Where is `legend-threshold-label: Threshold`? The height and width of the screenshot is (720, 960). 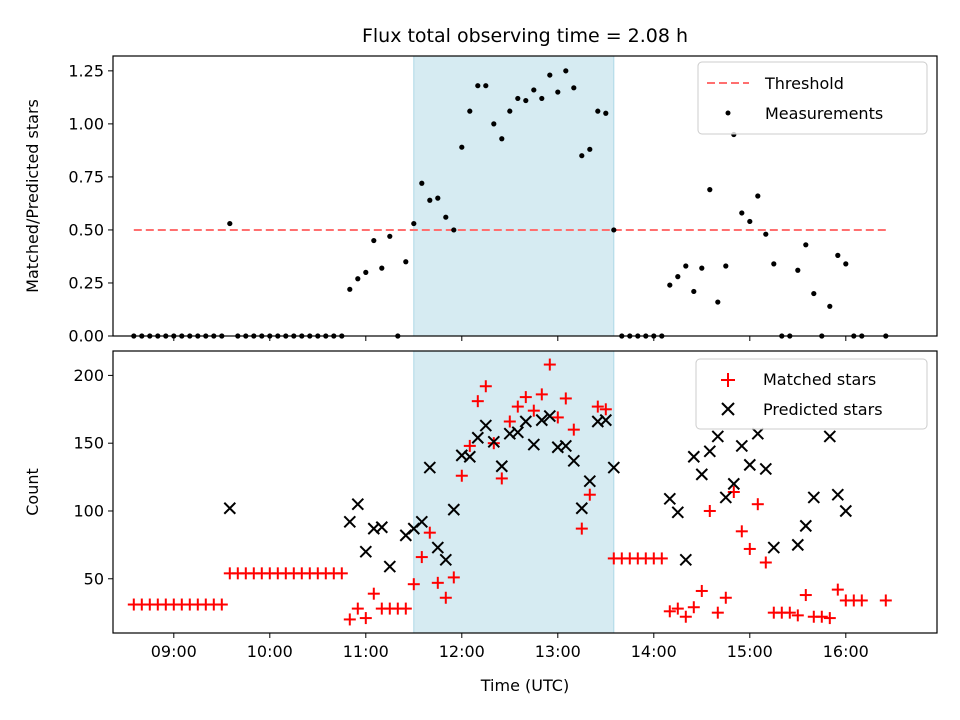 legend-threshold-label: Threshold is located at coordinates (804, 83).